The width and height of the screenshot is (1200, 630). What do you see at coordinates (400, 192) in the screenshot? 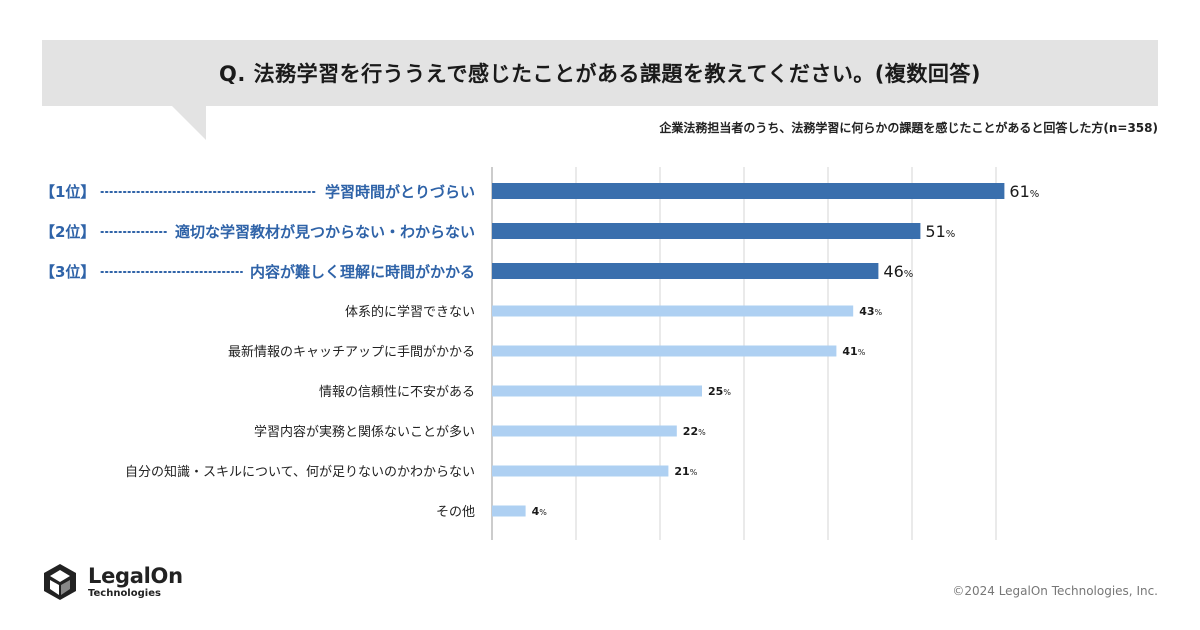
I see `category-label: 学習時間がとりづらい` at bounding box center [400, 192].